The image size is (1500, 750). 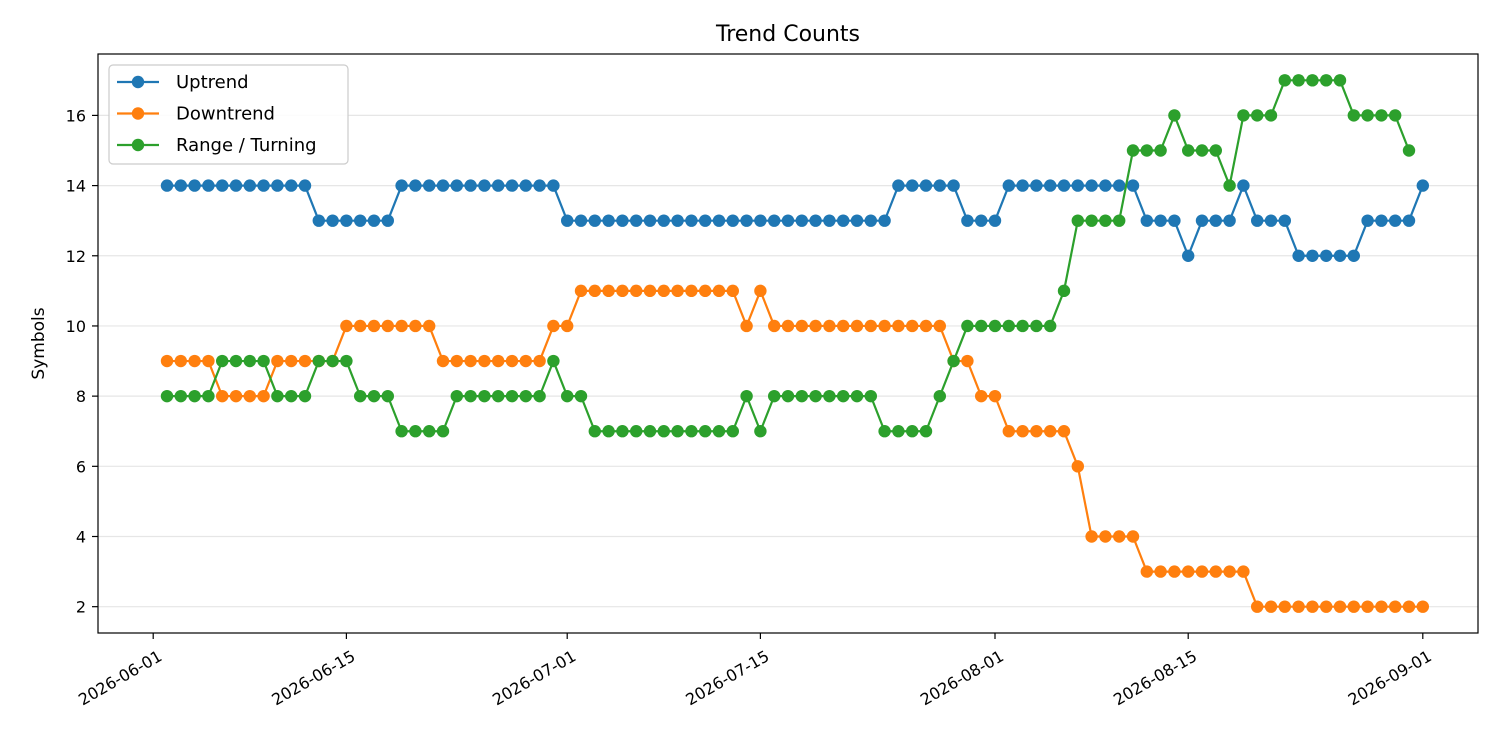 What do you see at coordinates (82, 361) in the screenshot?
I see `y-axis: 2 4 6 8 10 12 14 16` at bounding box center [82, 361].